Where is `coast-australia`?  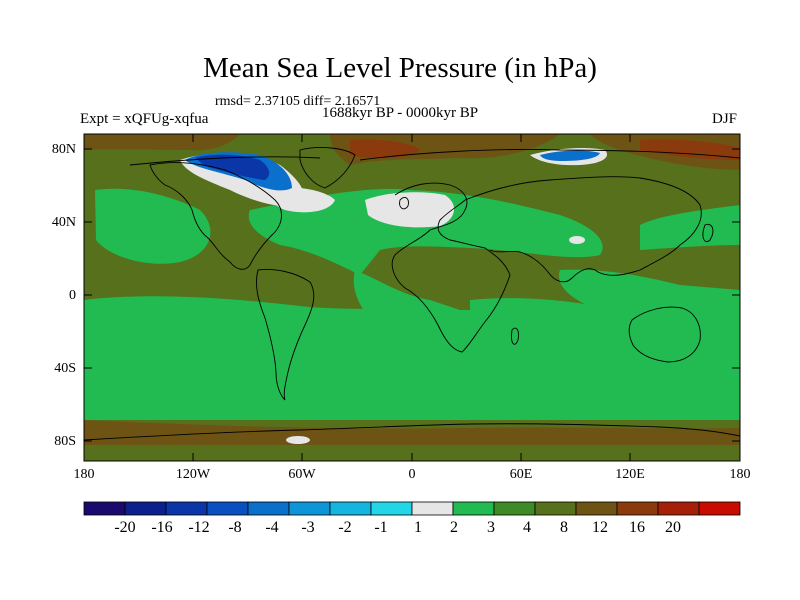 coast-australia is located at coordinates (664, 334).